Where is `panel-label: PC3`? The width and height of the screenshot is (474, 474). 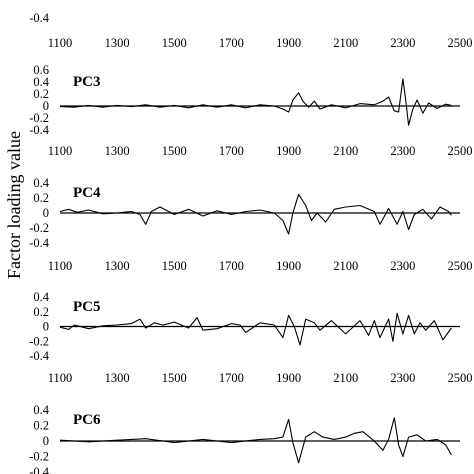
panel-label: PC3 is located at coordinates (87, 82).